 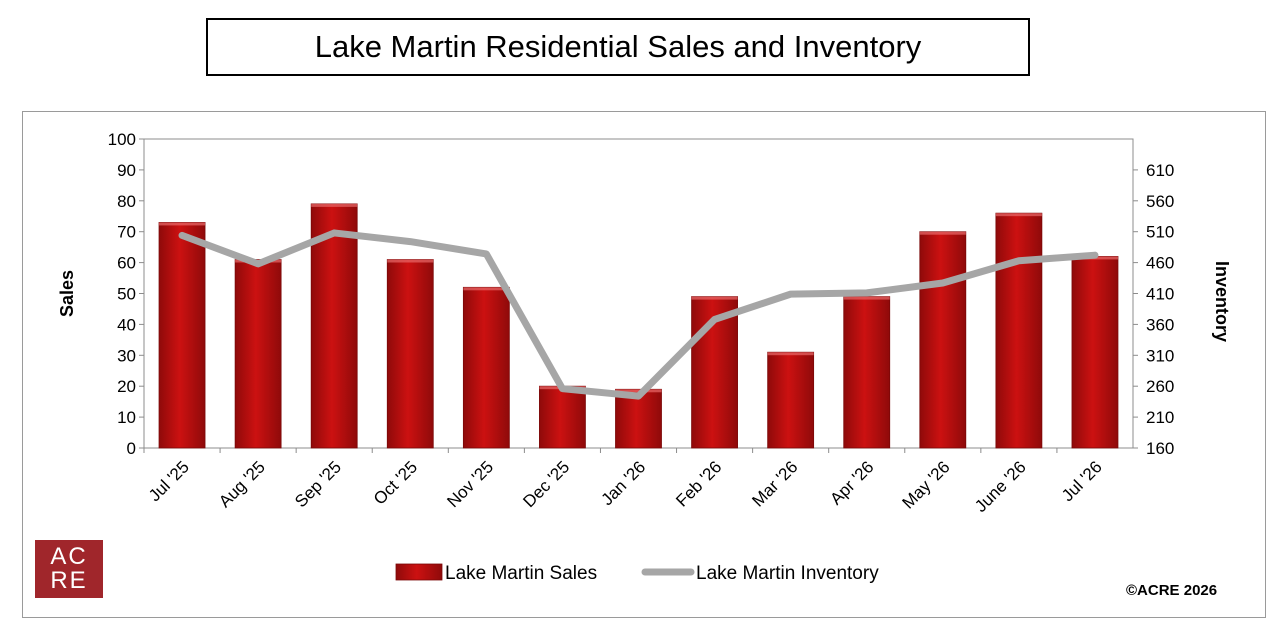 I want to click on y2-tick-label: 610, so click(x=1160, y=170).